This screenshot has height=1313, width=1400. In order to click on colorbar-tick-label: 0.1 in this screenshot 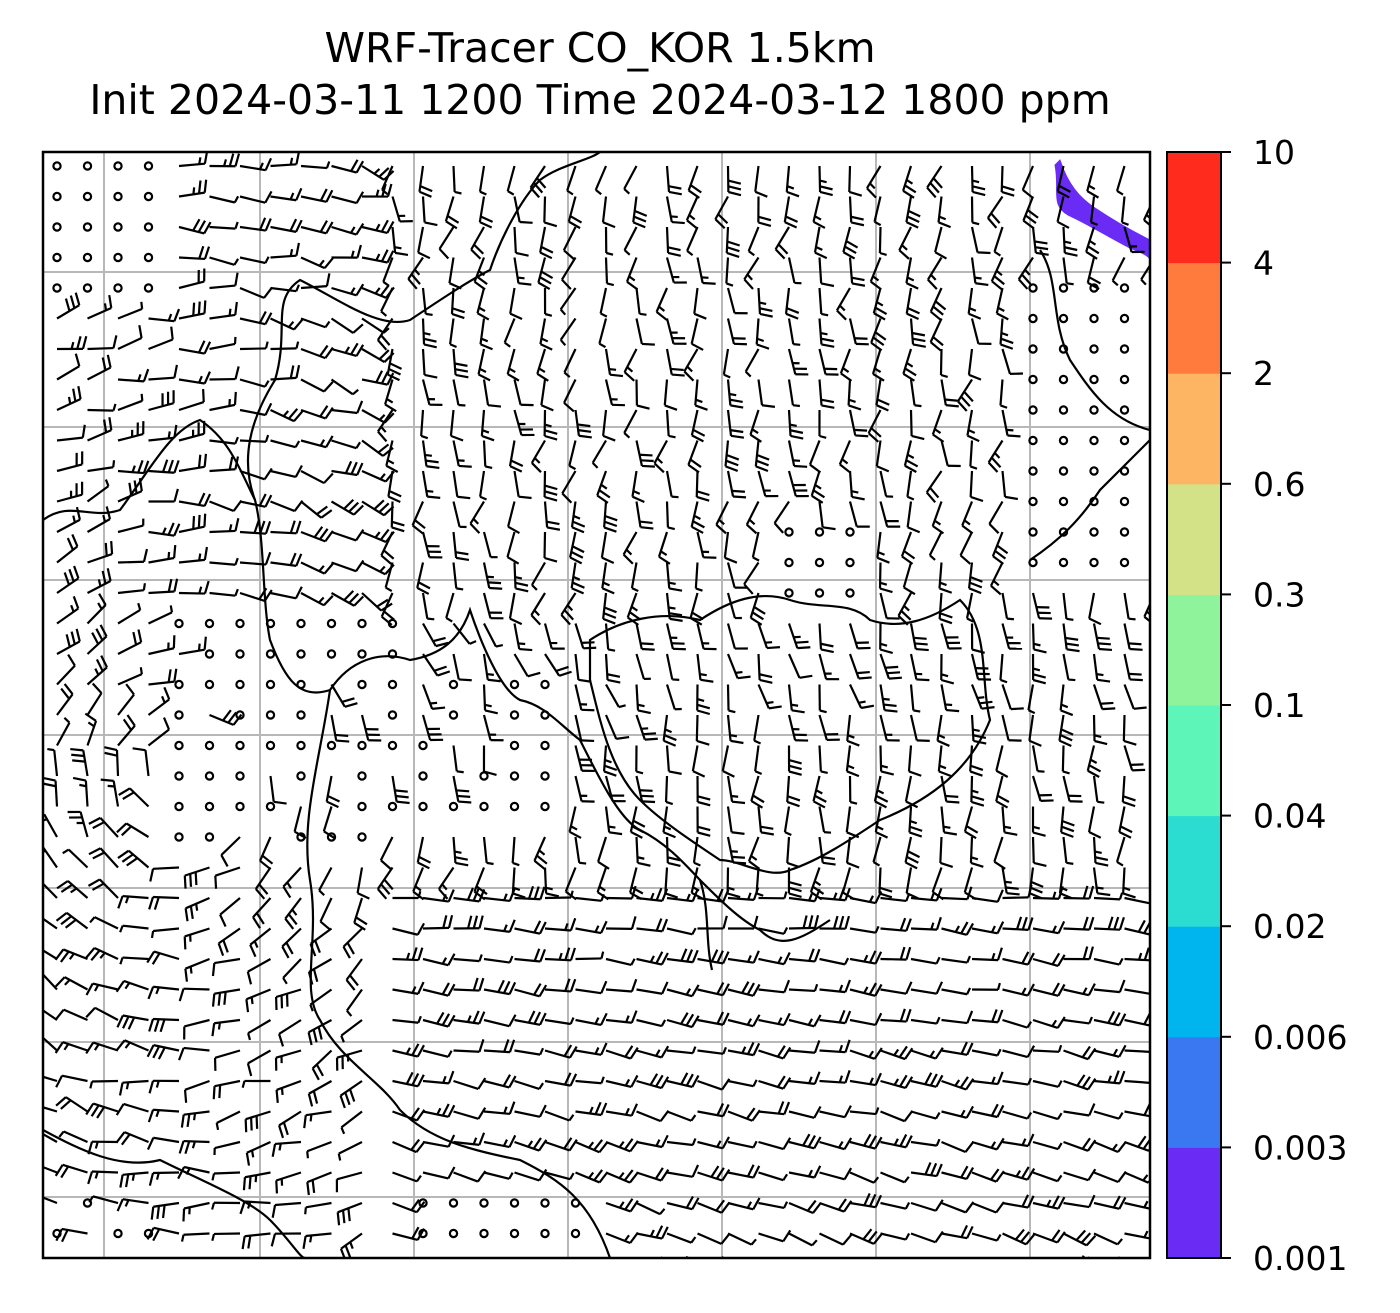, I will do `click(1279, 705)`.